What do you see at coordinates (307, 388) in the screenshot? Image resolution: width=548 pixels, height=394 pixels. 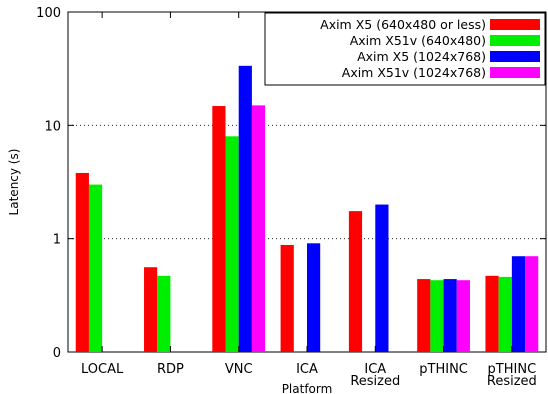 I see `x-axis-title: Platform` at bounding box center [307, 388].